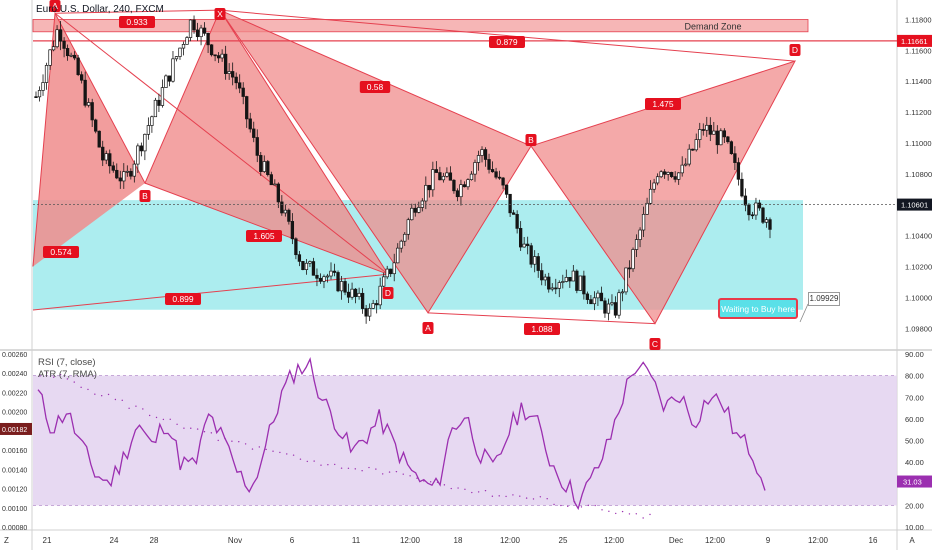 The image size is (932, 555). I want to click on pattern1-leg-bd, so click(266, 142).